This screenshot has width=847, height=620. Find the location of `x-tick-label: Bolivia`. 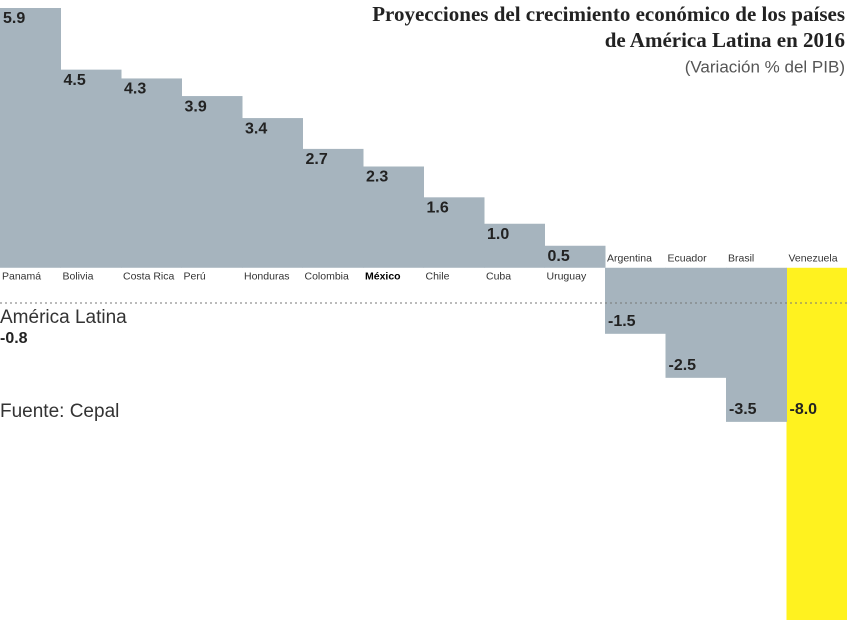

x-tick-label: Bolivia is located at coordinates (78, 277).